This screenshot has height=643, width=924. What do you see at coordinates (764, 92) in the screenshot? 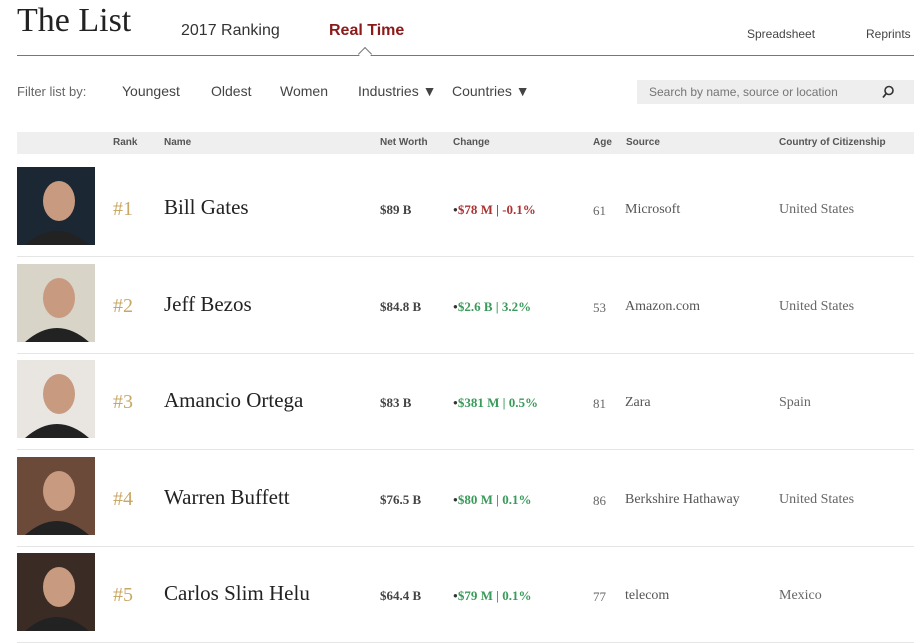
I see `search-input` at bounding box center [764, 92].